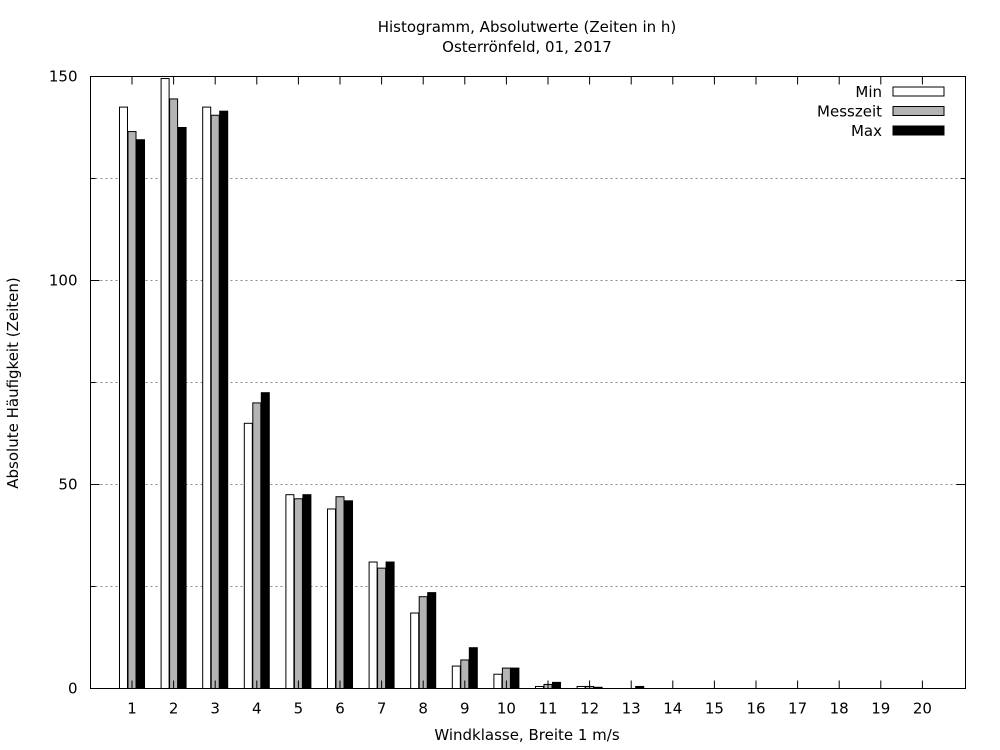 This screenshot has width=1000, height=750. What do you see at coordinates (527, 735) in the screenshot?
I see `x-axis-label: Windklasse, Breite 1 m/s` at bounding box center [527, 735].